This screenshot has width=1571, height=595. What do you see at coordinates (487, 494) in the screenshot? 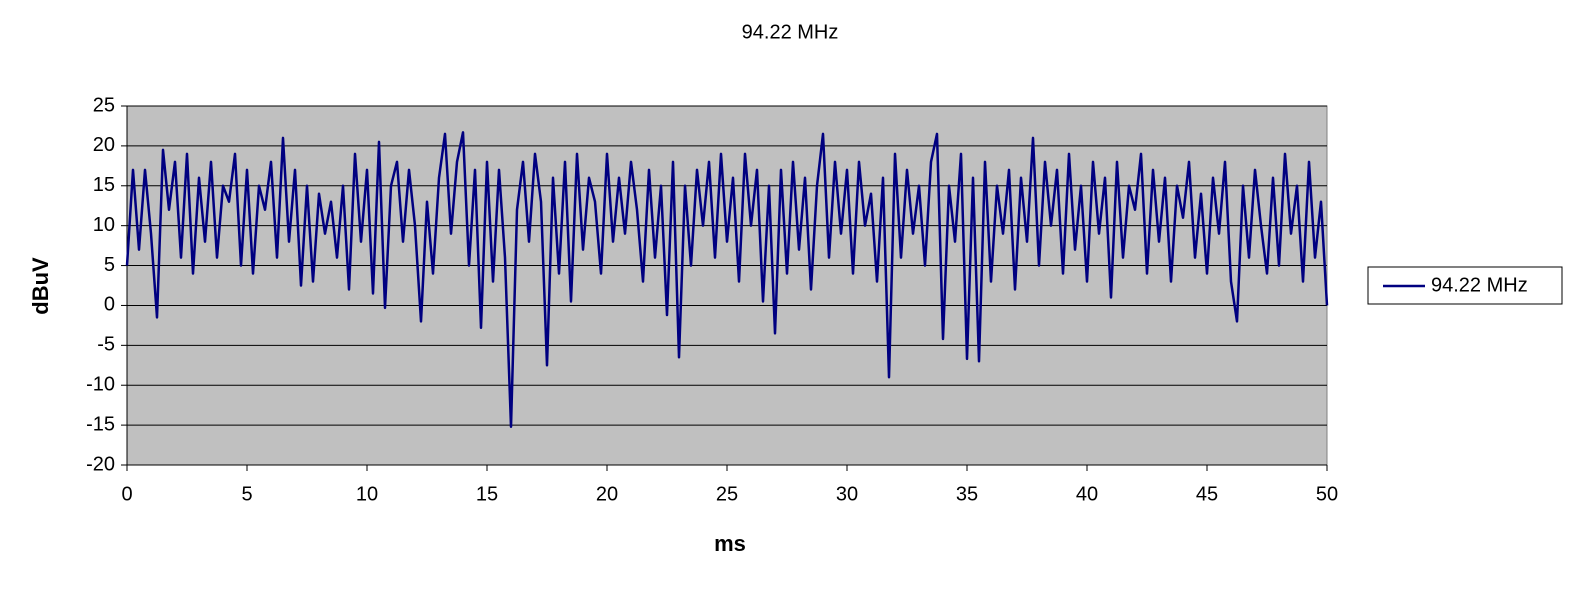
I see `x-tick-label: 15` at bounding box center [487, 494].